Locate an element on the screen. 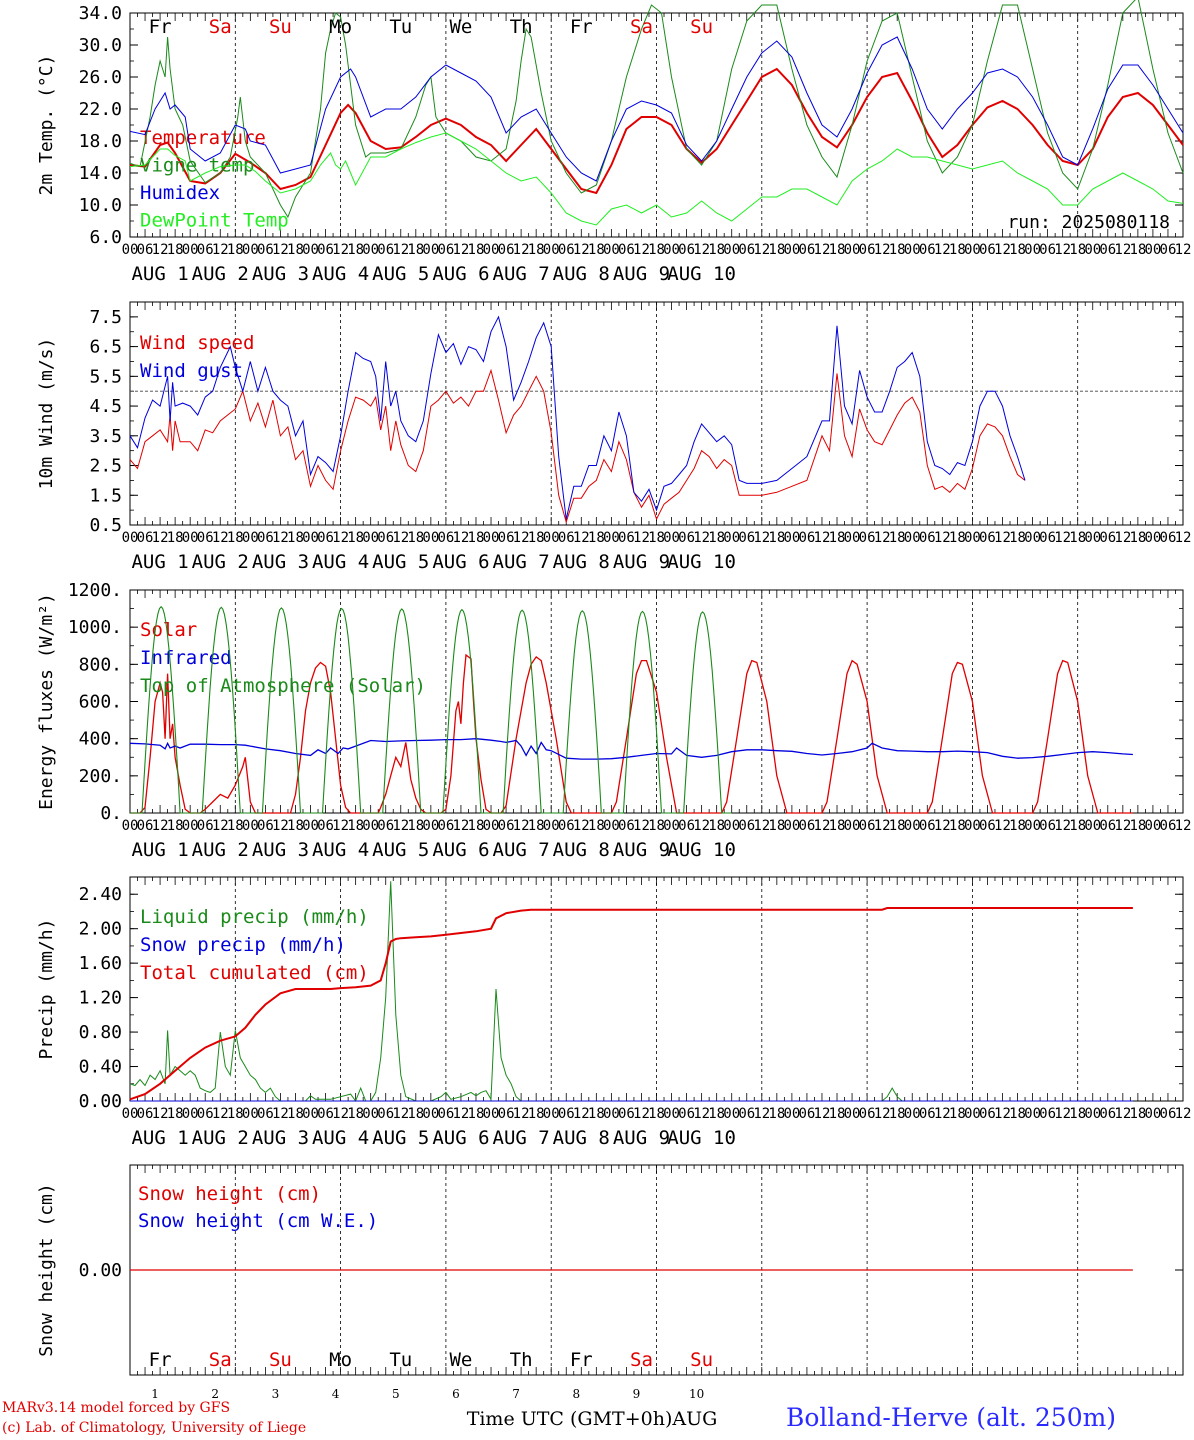  y-tick-label: 14.0 is located at coordinates (100, 173).